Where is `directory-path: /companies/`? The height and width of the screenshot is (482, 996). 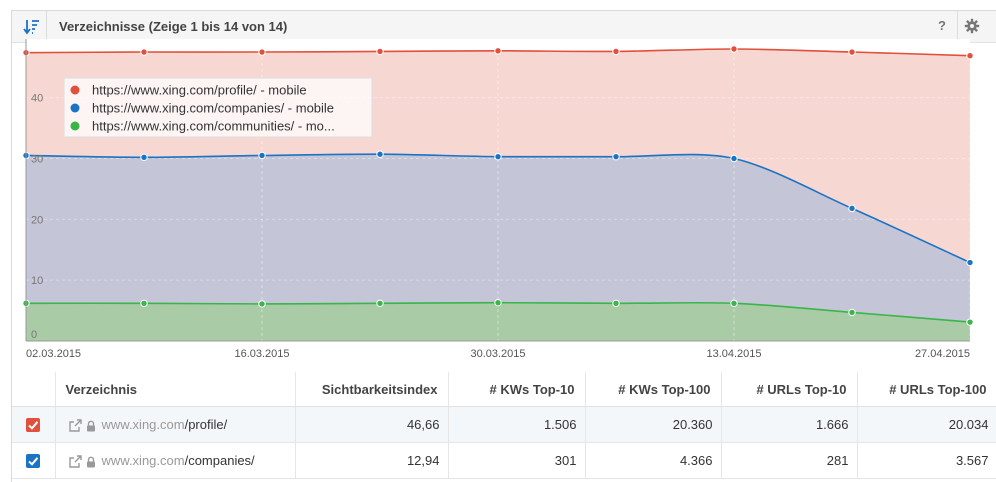
directory-path: /companies/ is located at coordinates (219, 460).